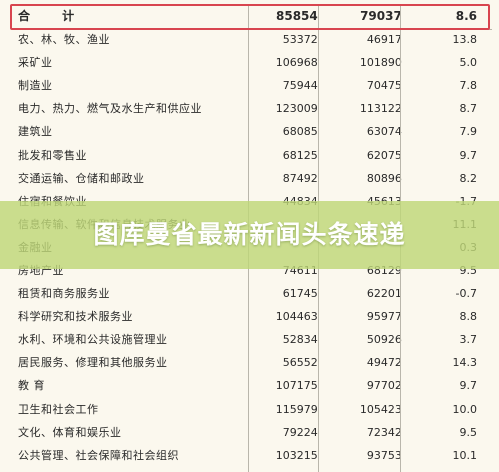 This screenshot has height=472, width=499. Describe the element at coordinates (58, 409) in the screenshot. I see `industry-label: 卫生和社会工作` at that location.